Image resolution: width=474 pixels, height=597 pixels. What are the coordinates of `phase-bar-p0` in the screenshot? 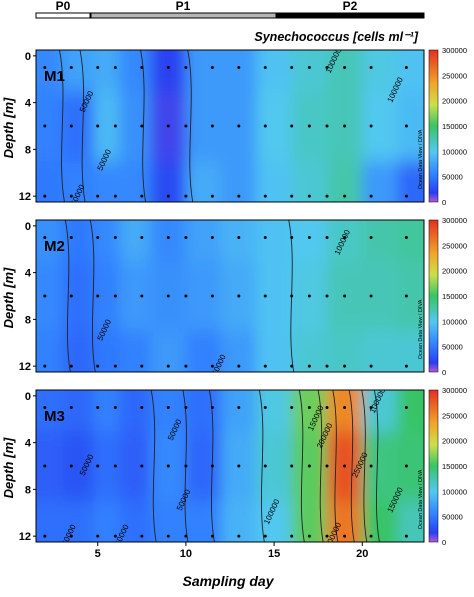 It's located at (63, 15).